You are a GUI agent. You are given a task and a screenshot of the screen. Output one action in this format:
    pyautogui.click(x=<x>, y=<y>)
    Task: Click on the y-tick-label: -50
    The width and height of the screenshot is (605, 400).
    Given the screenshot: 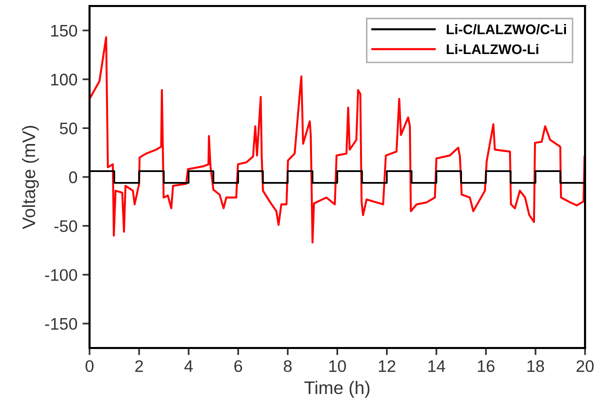 What is the action you would take?
    pyautogui.click(x=66, y=226)
    